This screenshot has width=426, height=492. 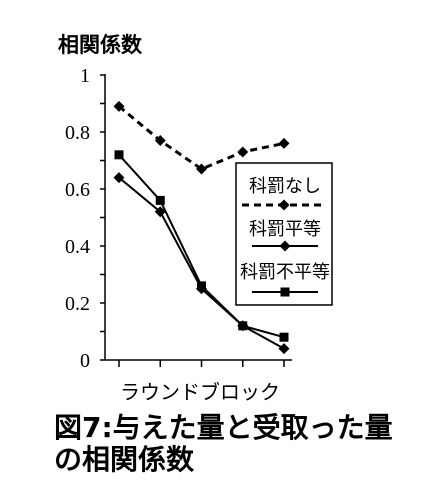 I want to click on y-axis-label: 相関係数, so click(x=100, y=45).